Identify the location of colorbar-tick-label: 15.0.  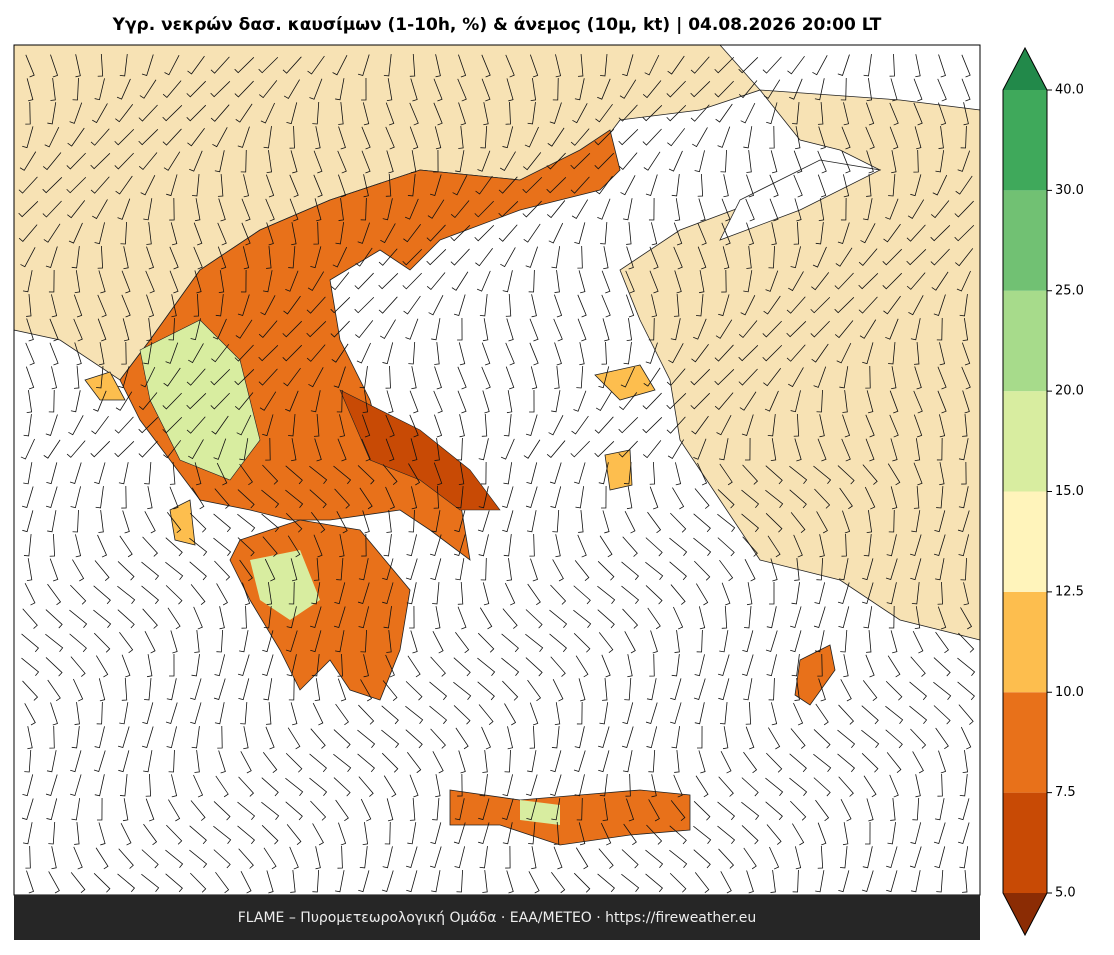
(1069, 491).